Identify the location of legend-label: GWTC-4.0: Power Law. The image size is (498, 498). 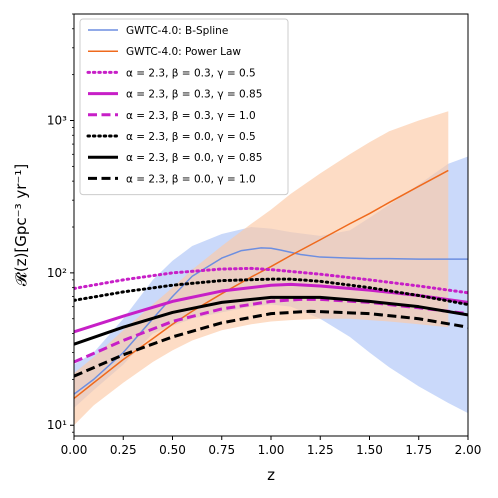
(183, 52).